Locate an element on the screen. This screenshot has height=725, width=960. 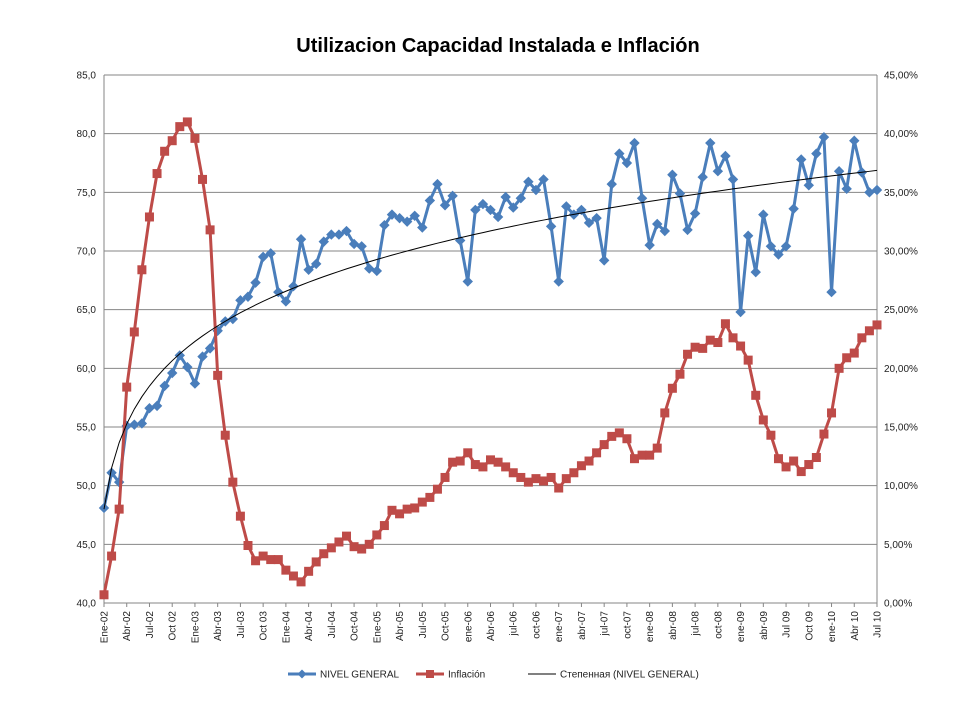
x-tick-label: Jul-03 is located at coordinates (241, 625).